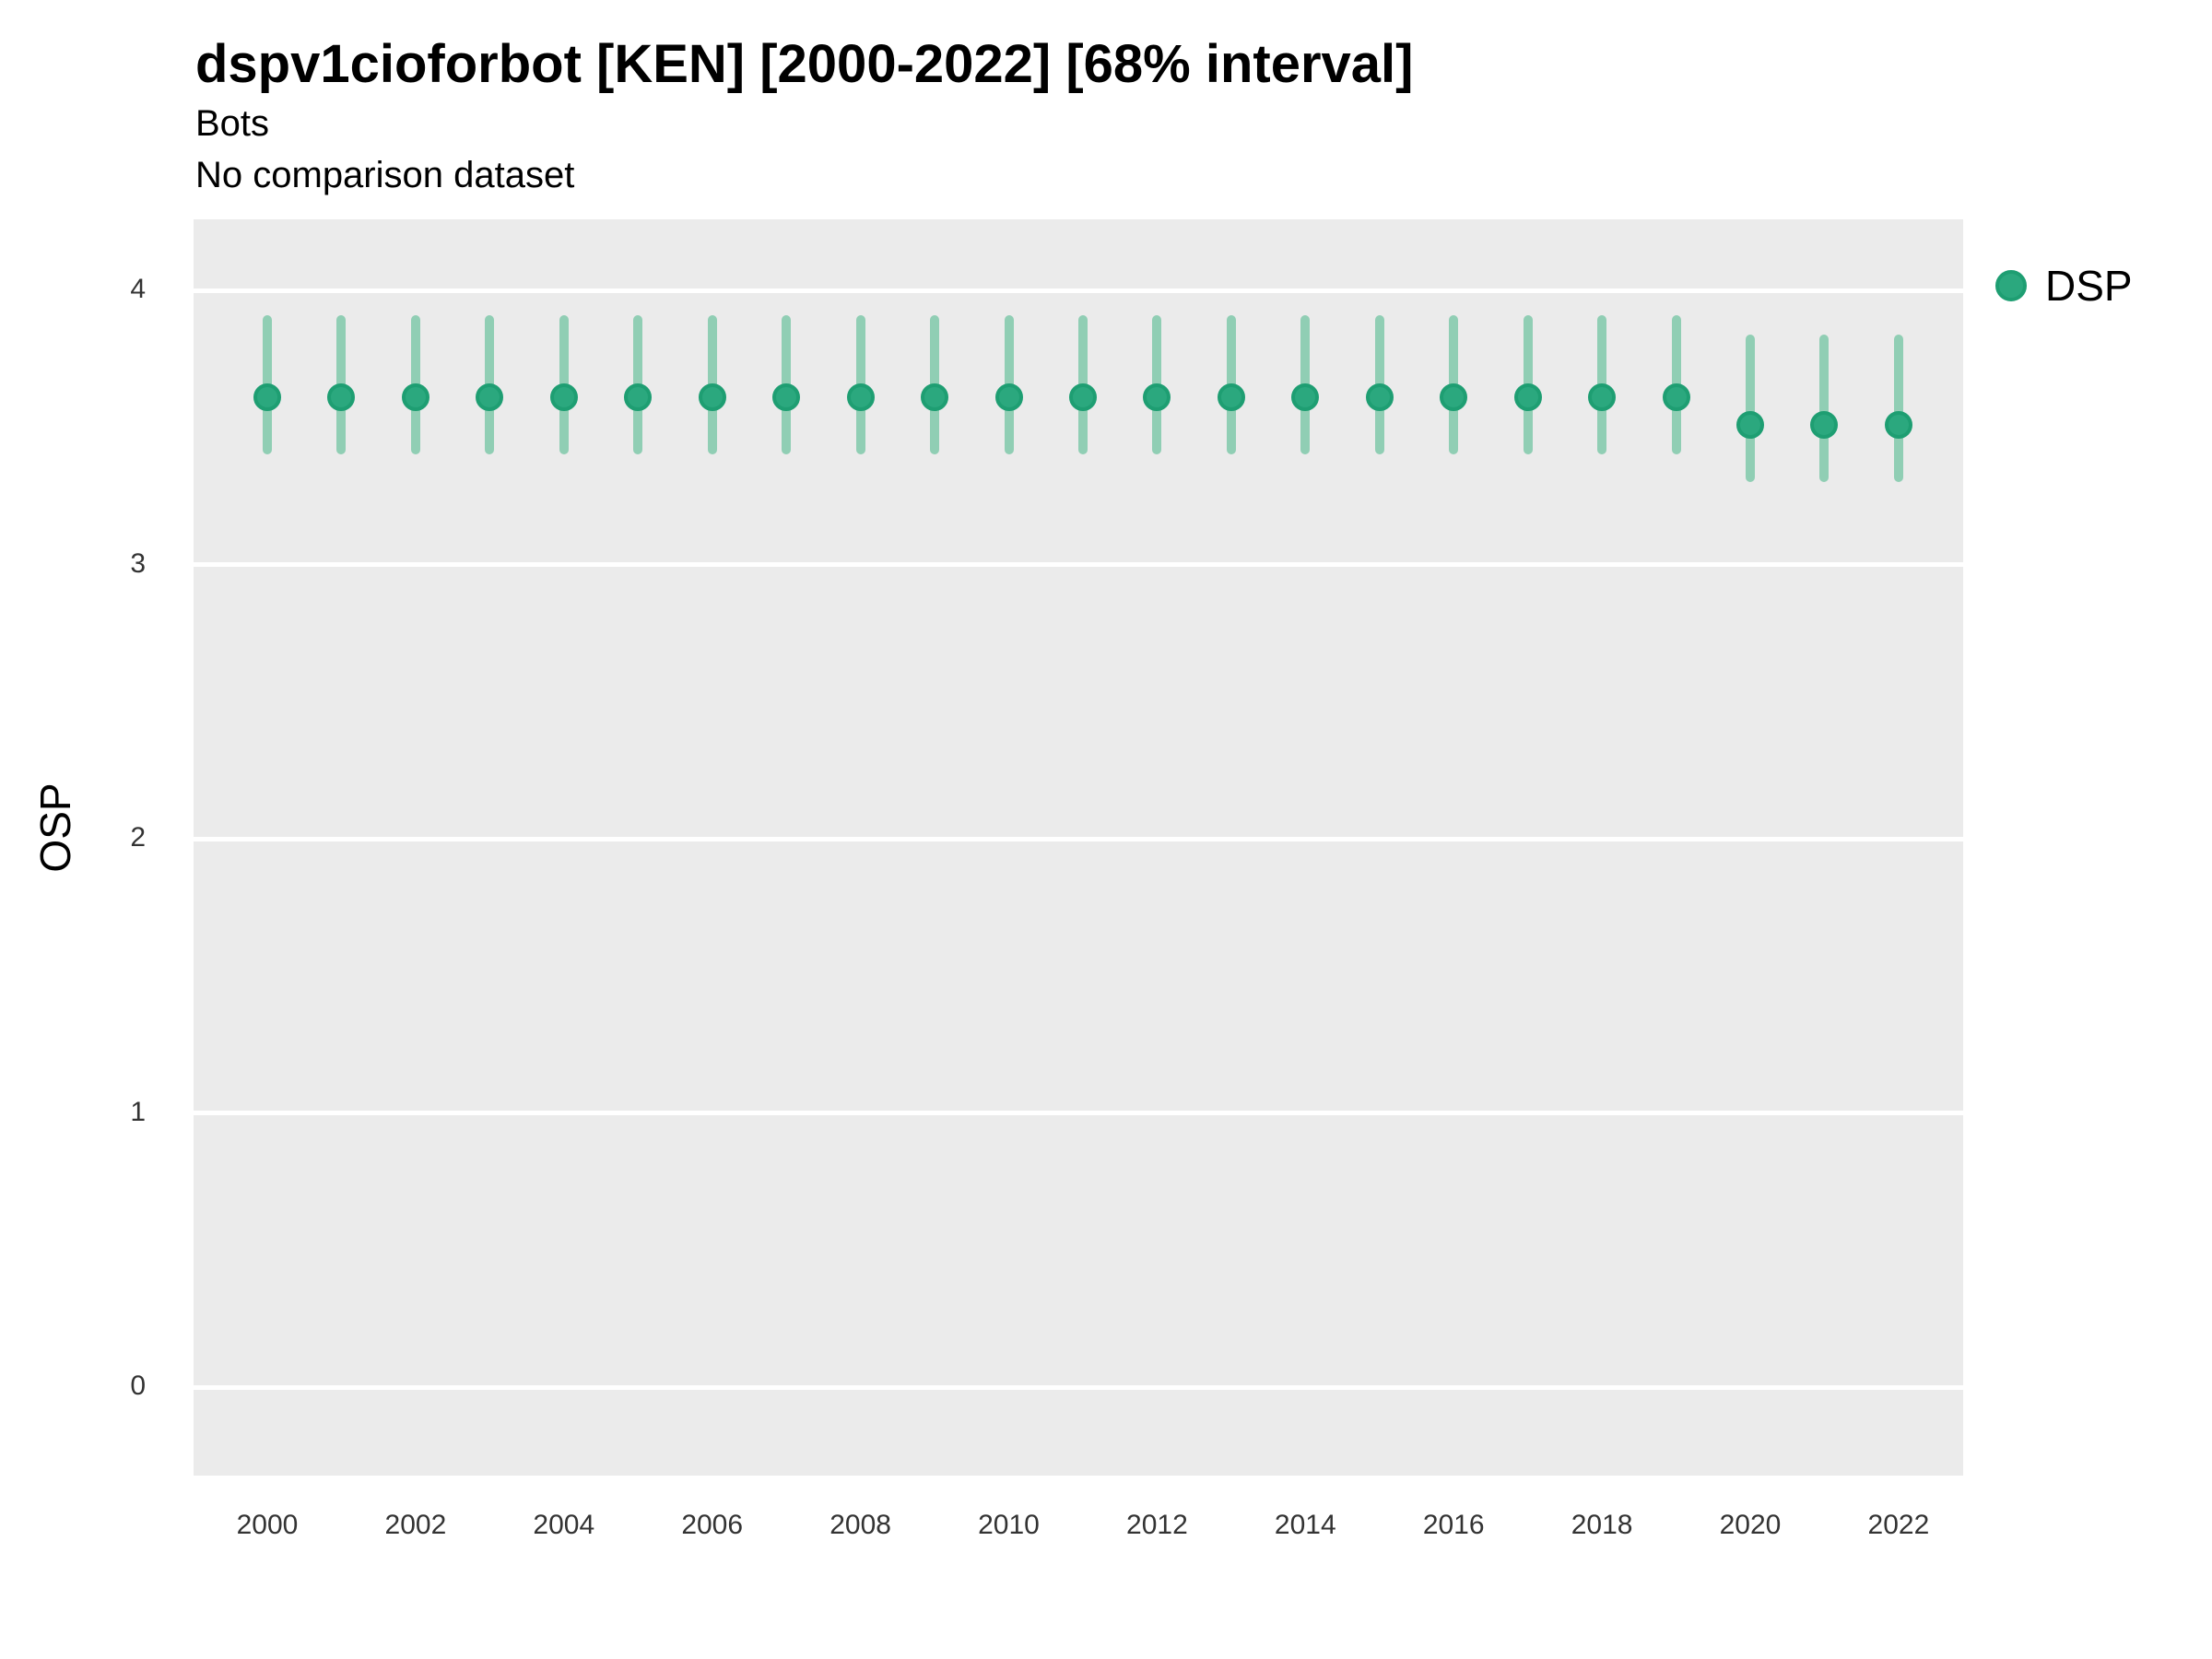 This screenshot has height=1659, width=2212. I want to click on y-tick-label-1: 1, so click(138, 1111).